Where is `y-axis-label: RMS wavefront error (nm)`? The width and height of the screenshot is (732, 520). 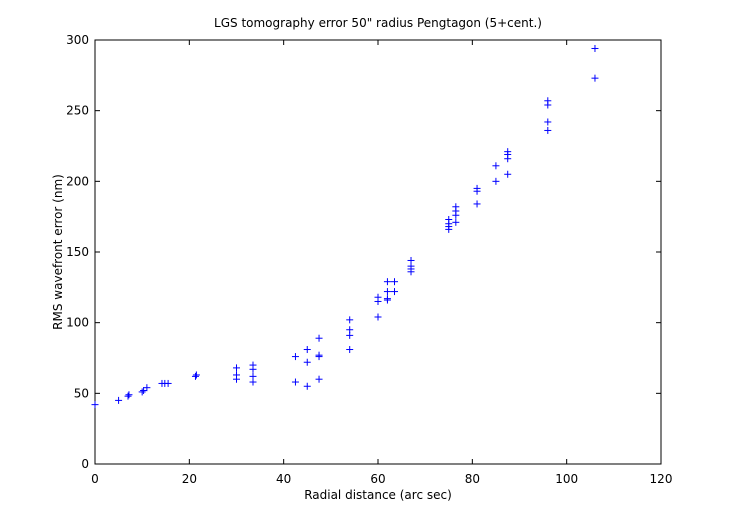 y-axis-label: RMS wavefront error (nm) is located at coordinates (58, 252).